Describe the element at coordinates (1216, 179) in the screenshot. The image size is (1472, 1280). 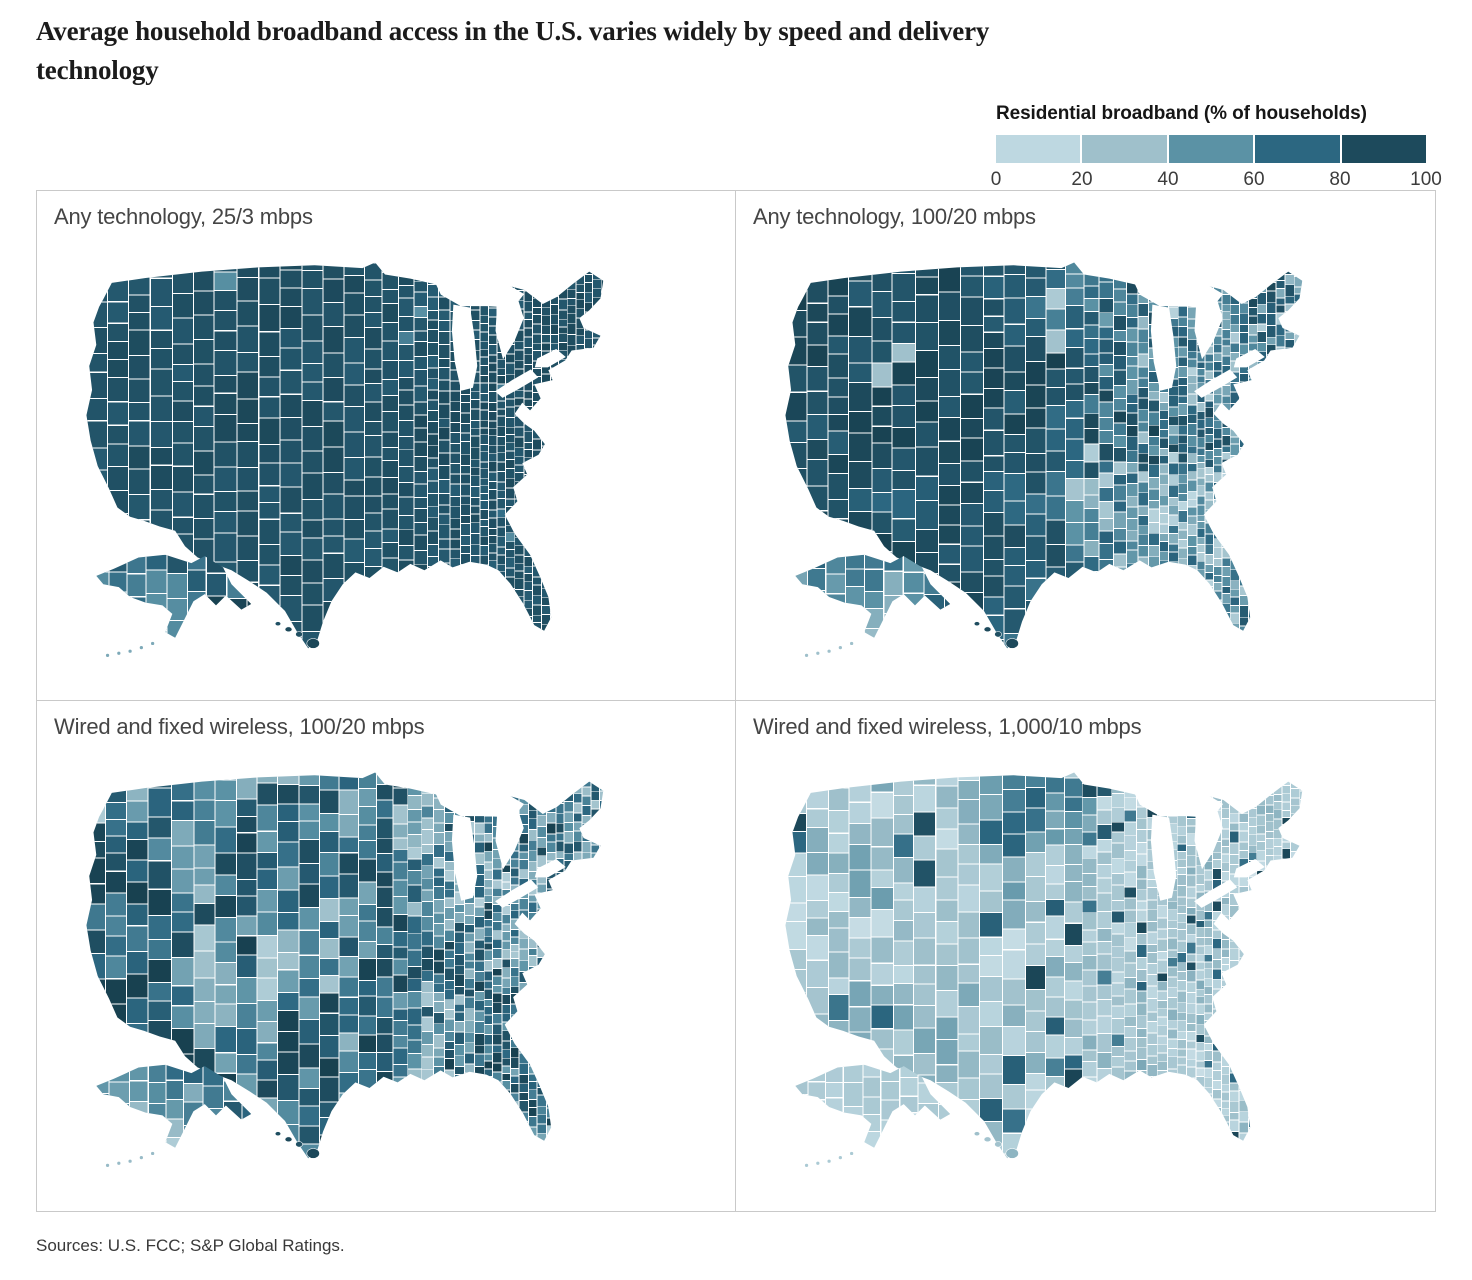
I see `legend-tick-labels: 0 20 40 60 80 100` at that location.